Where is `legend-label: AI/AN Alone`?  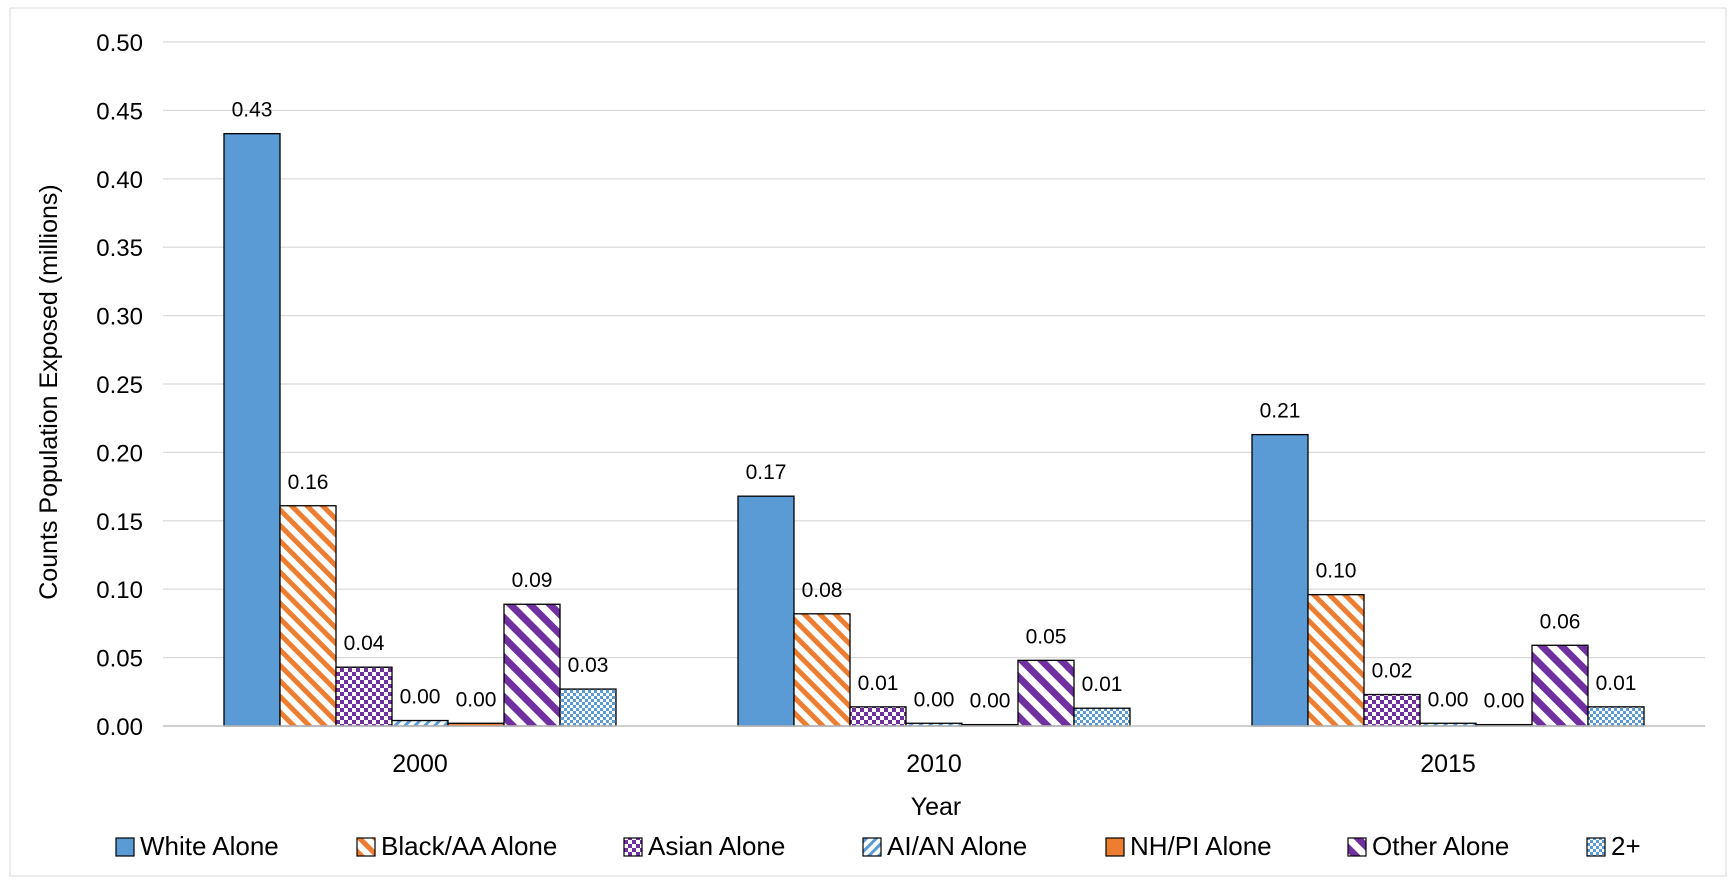 legend-label: AI/AN Alone is located at coordinates (957, 846).